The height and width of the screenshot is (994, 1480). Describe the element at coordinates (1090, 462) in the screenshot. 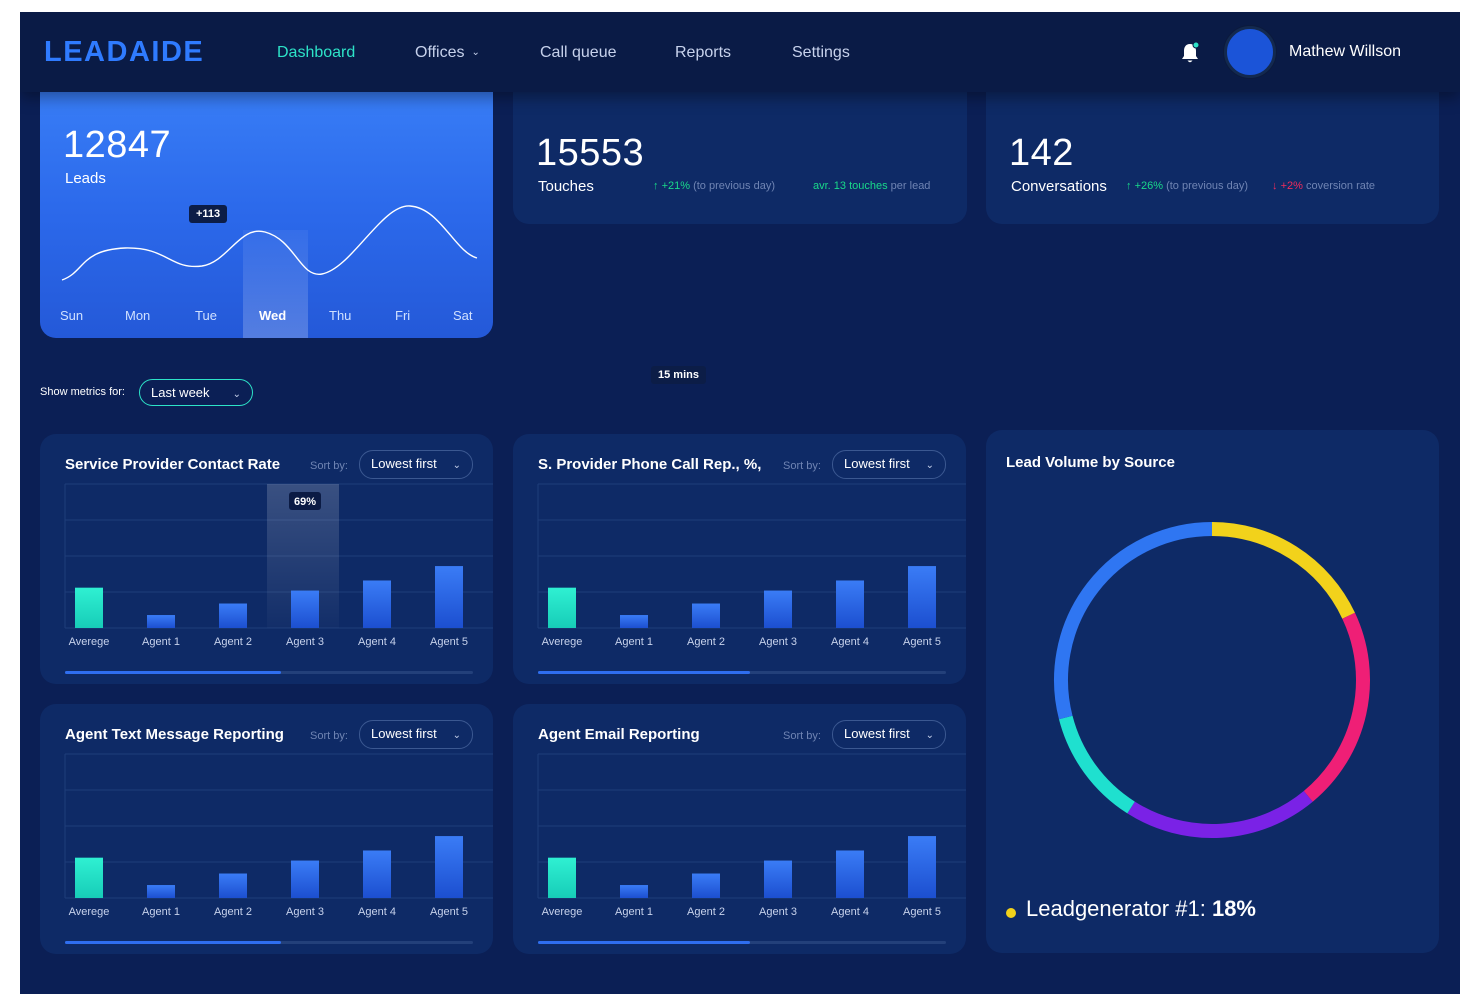

I see `chart-title: Lead Volume by Source` at that location.